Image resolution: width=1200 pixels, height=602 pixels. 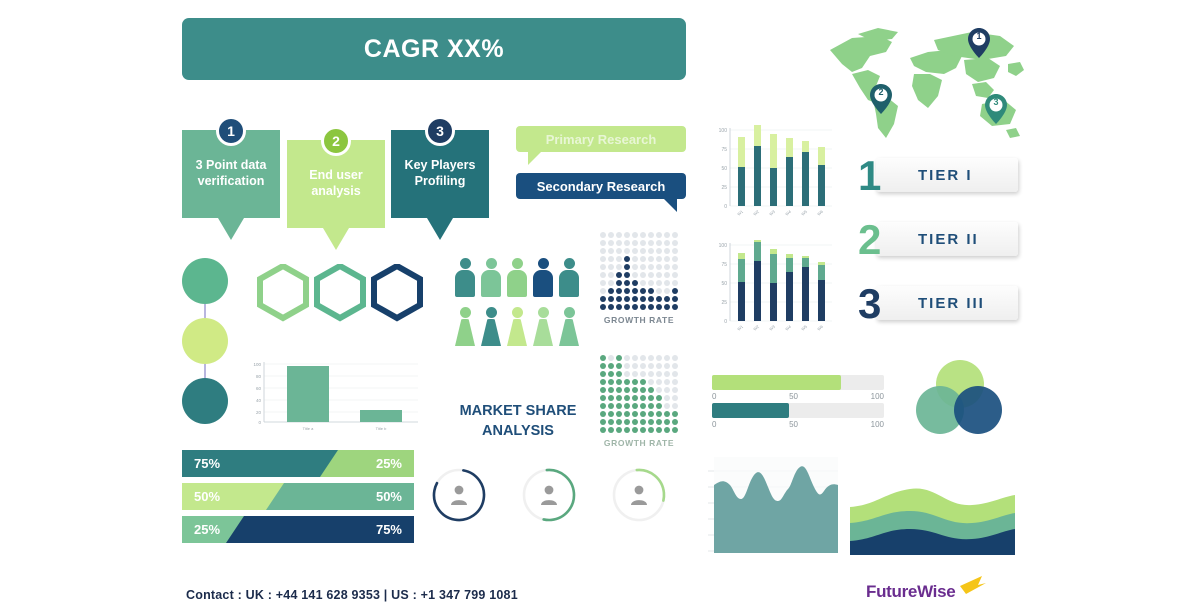 I want to click on tier-row-1: TIER I 1, so click(x=938, y=176).